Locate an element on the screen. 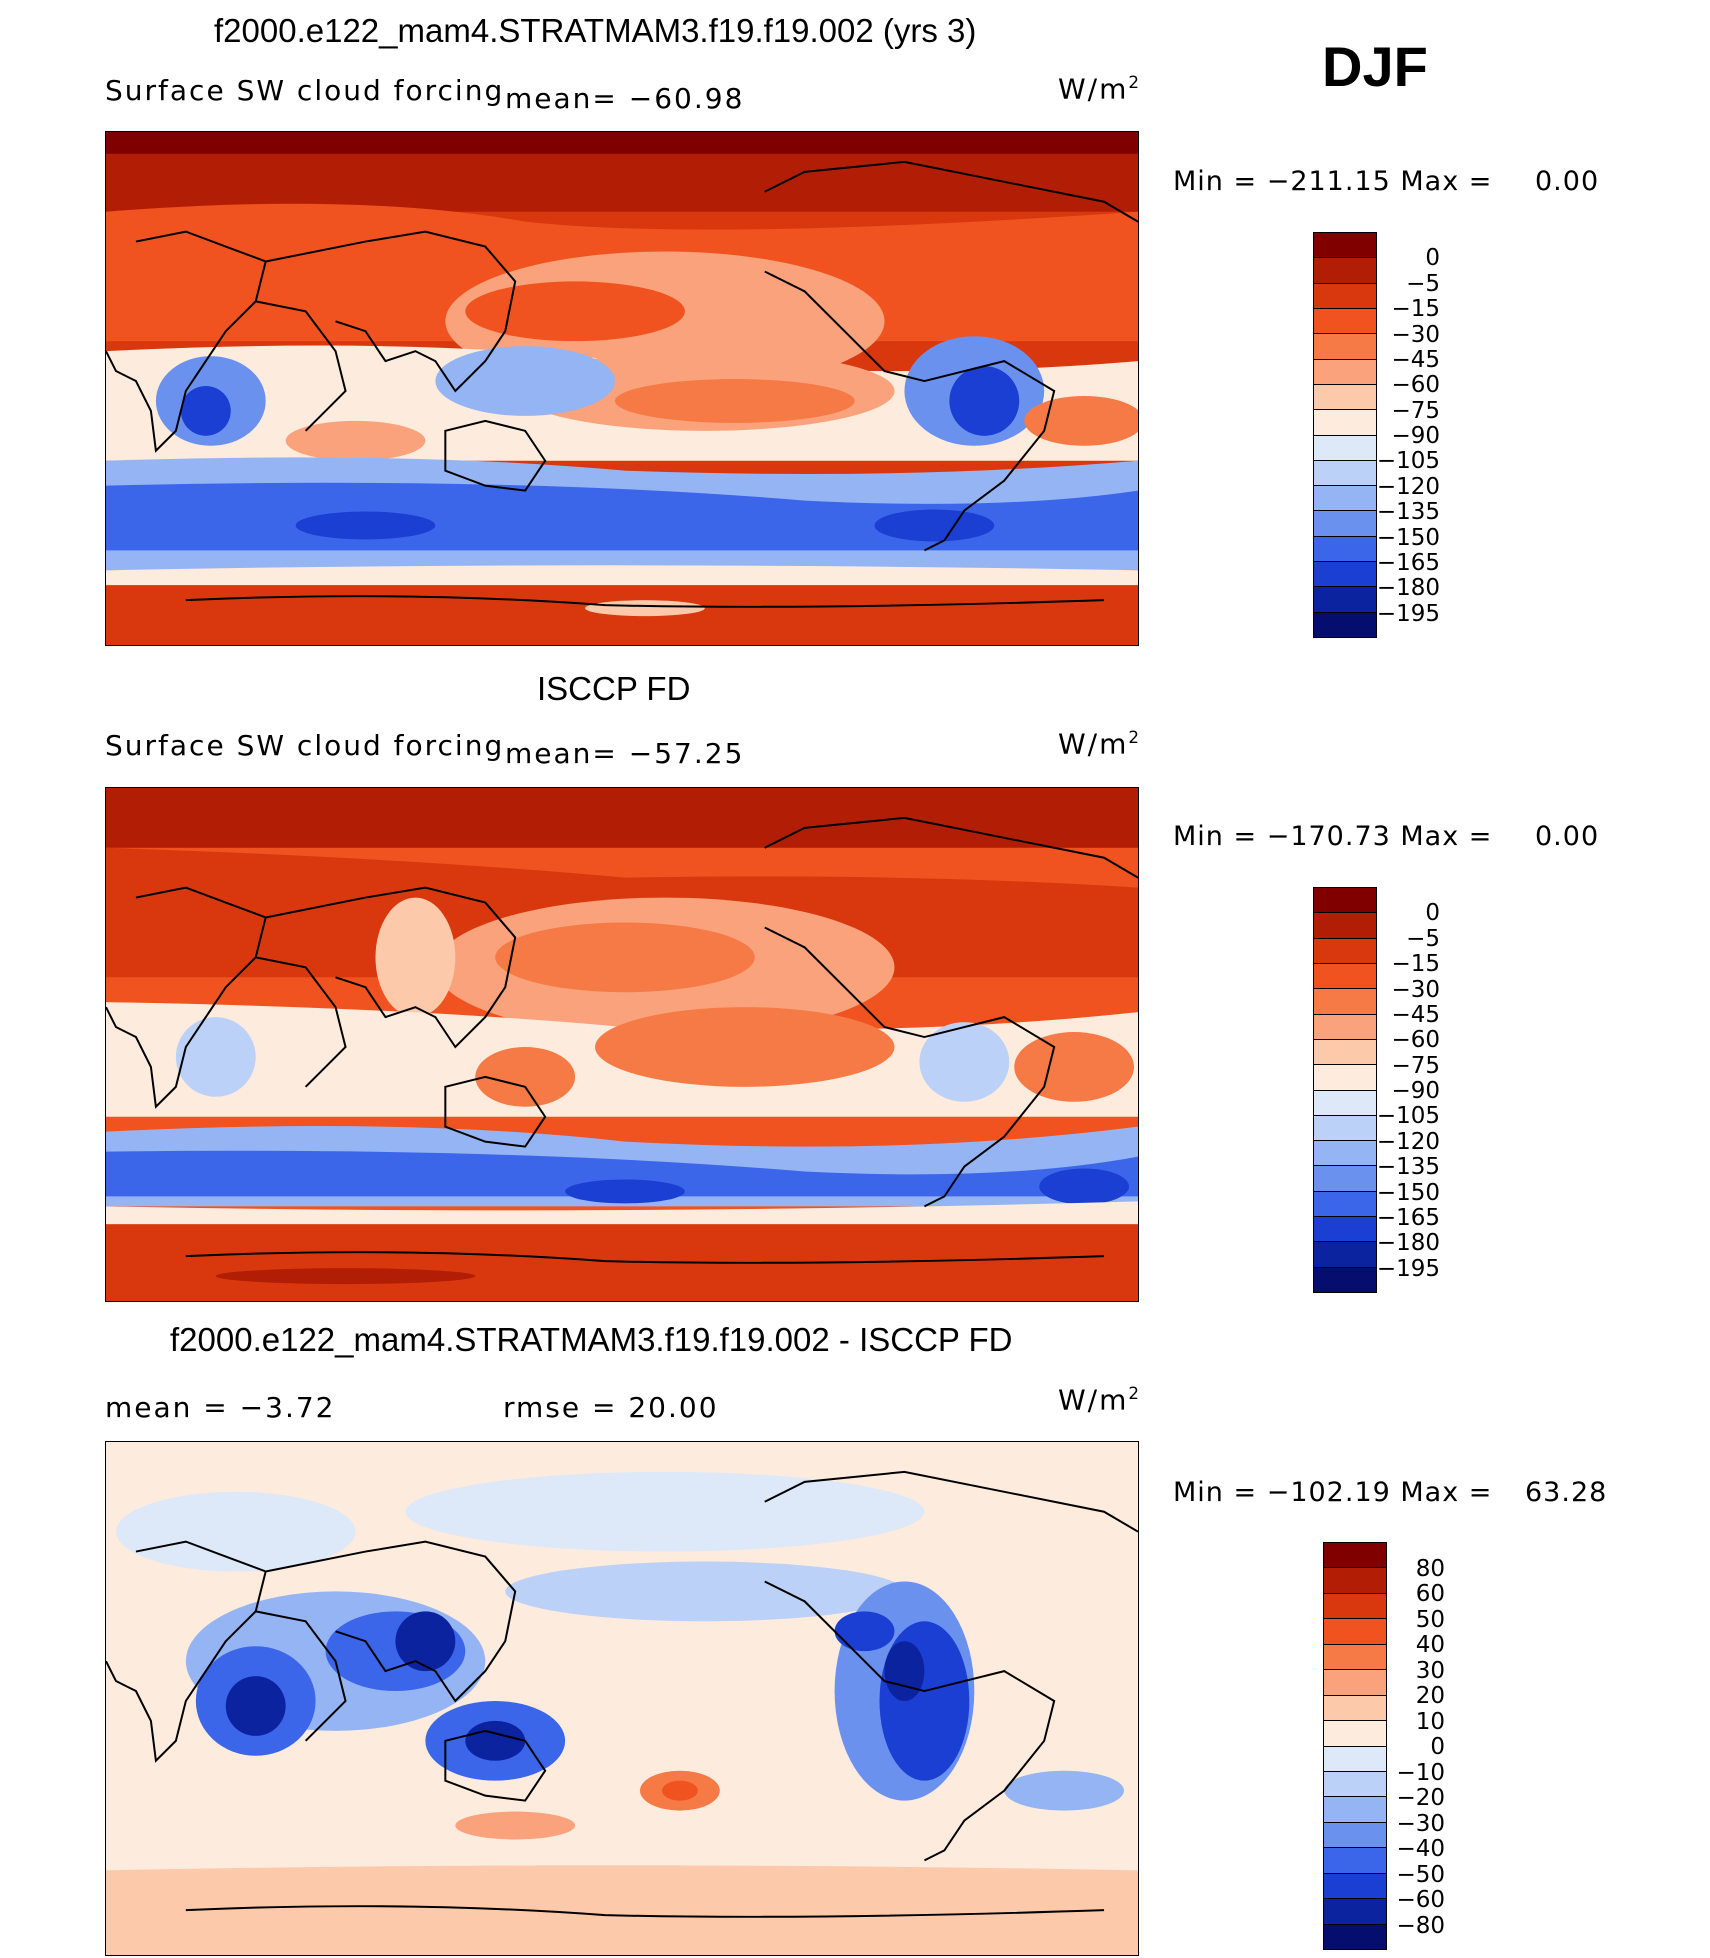  panel-2-mean-label: mean= −57.25 is located at coordinates (625, 753).